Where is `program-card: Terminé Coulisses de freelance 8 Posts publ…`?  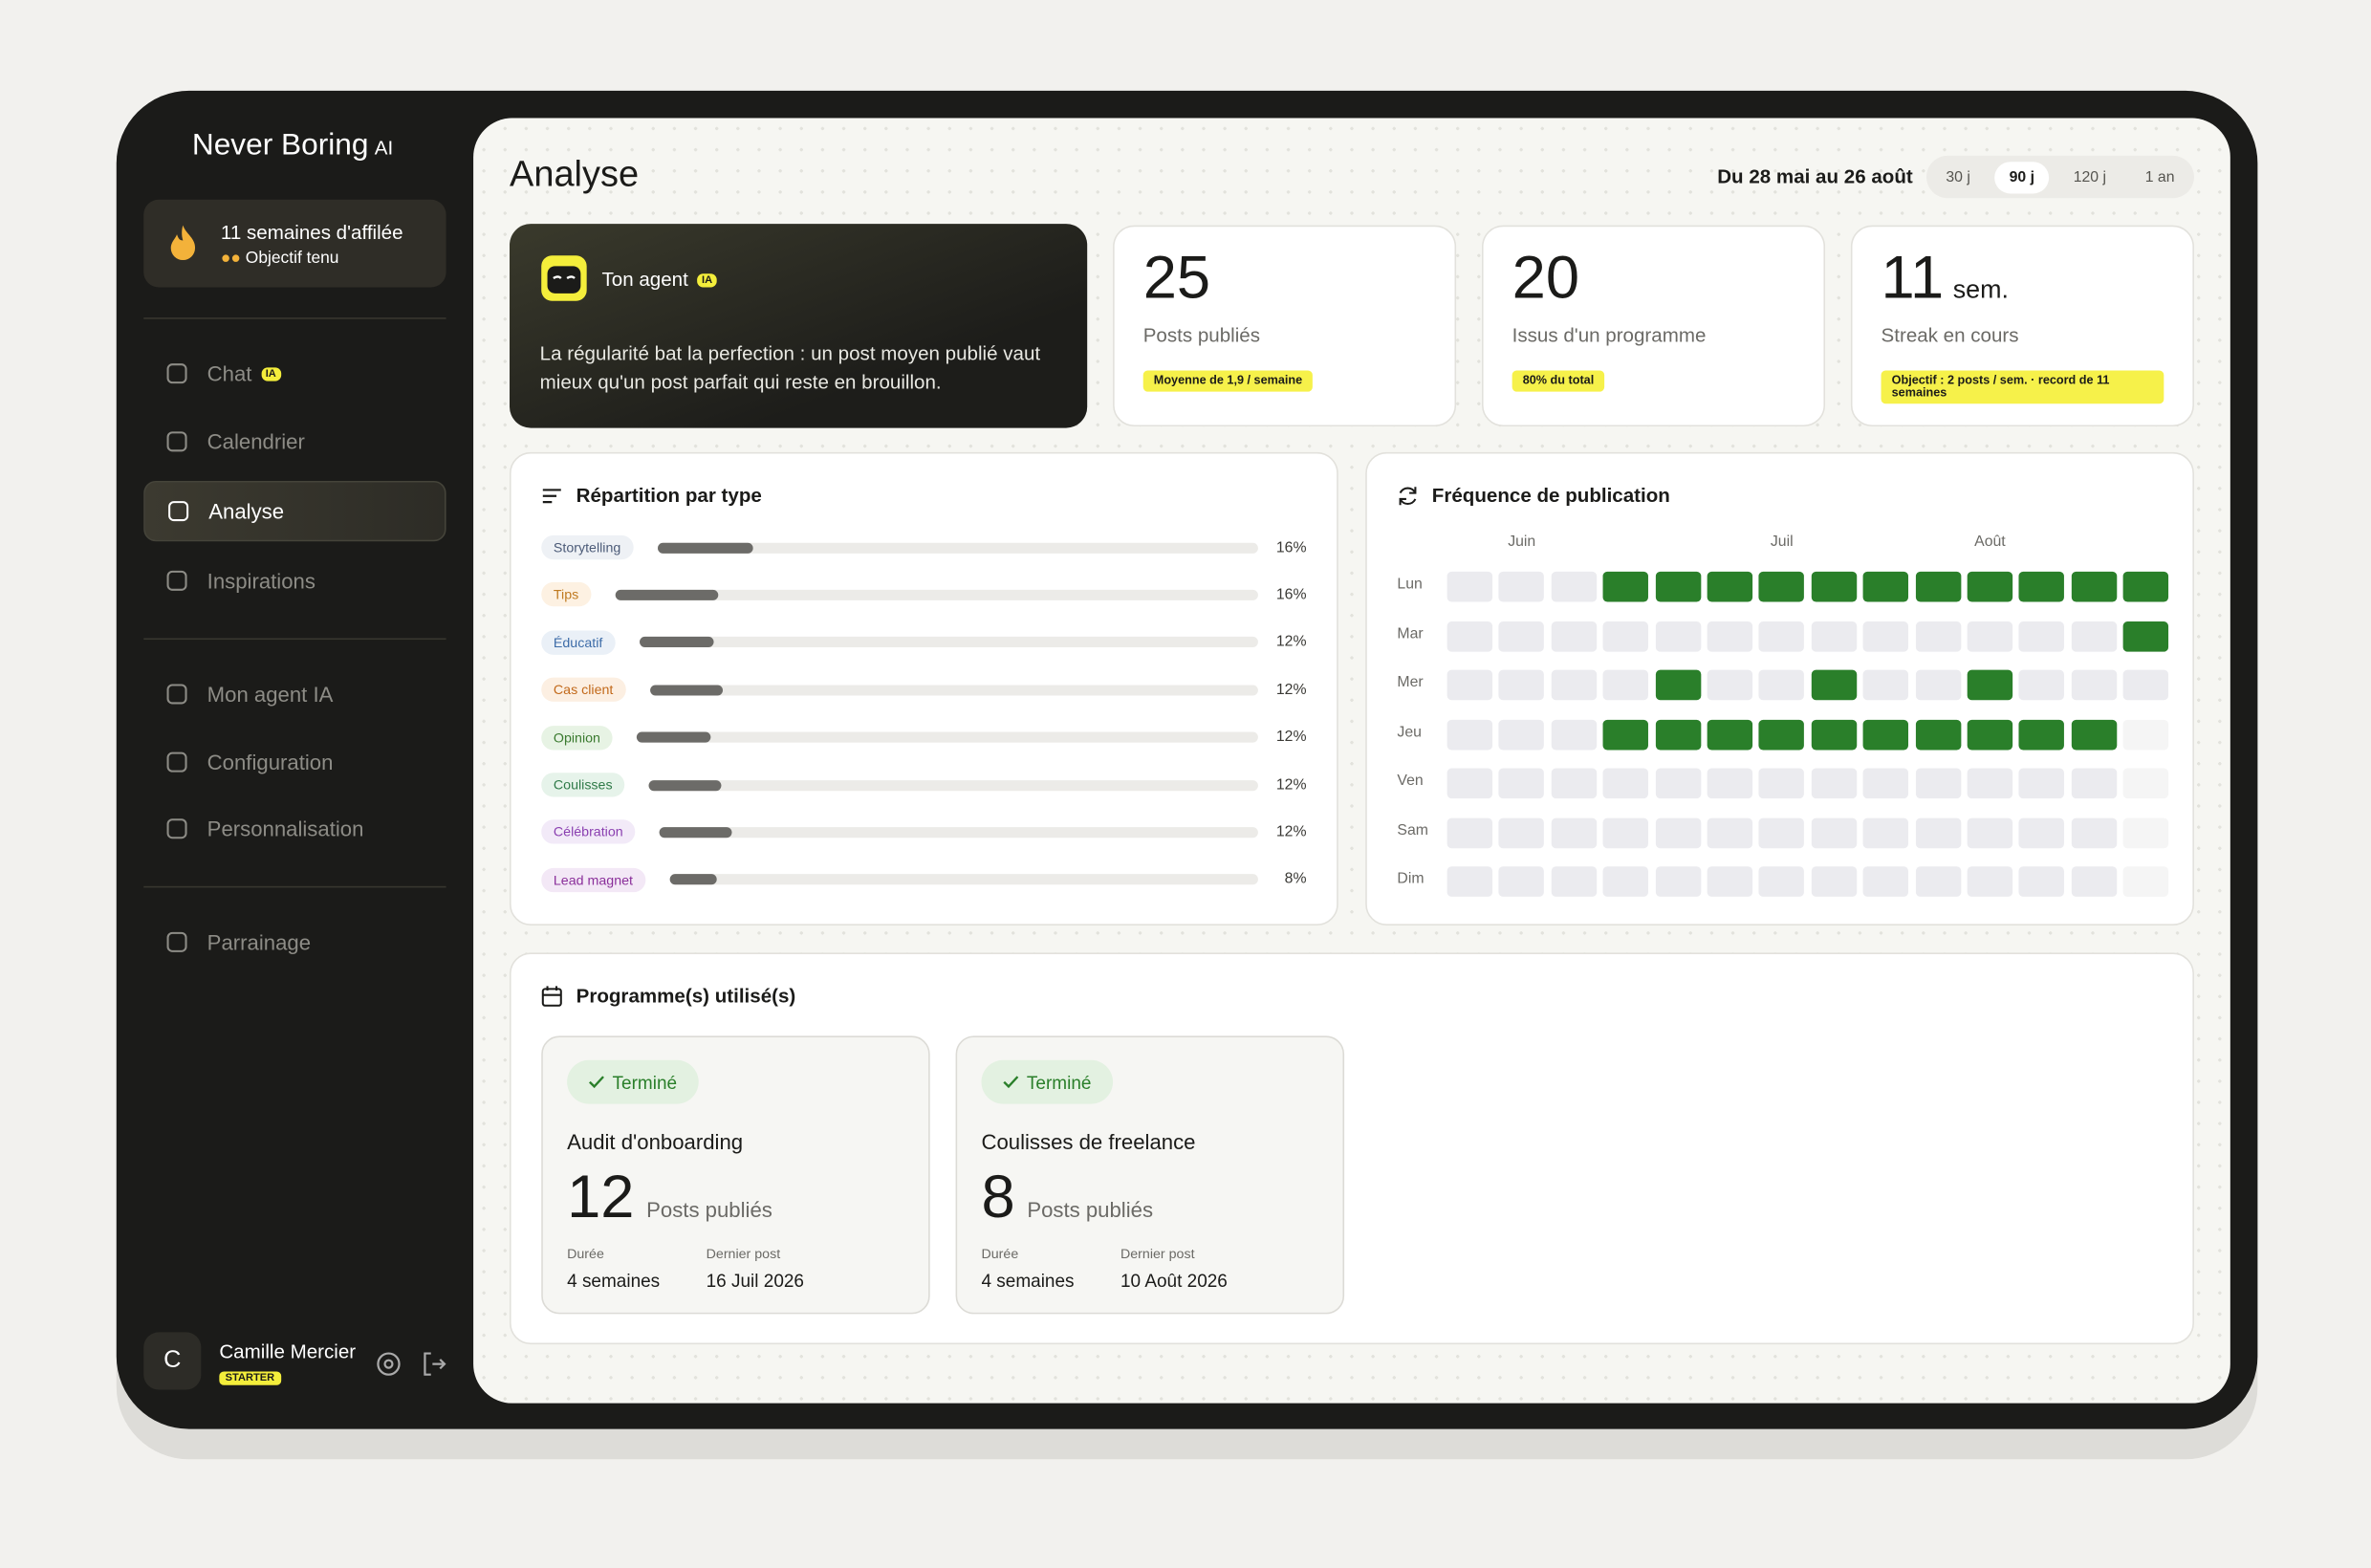
program-card: Terminé Coulisses de freelance 8 Posts publ… is located at coordinates (1150, 1175).